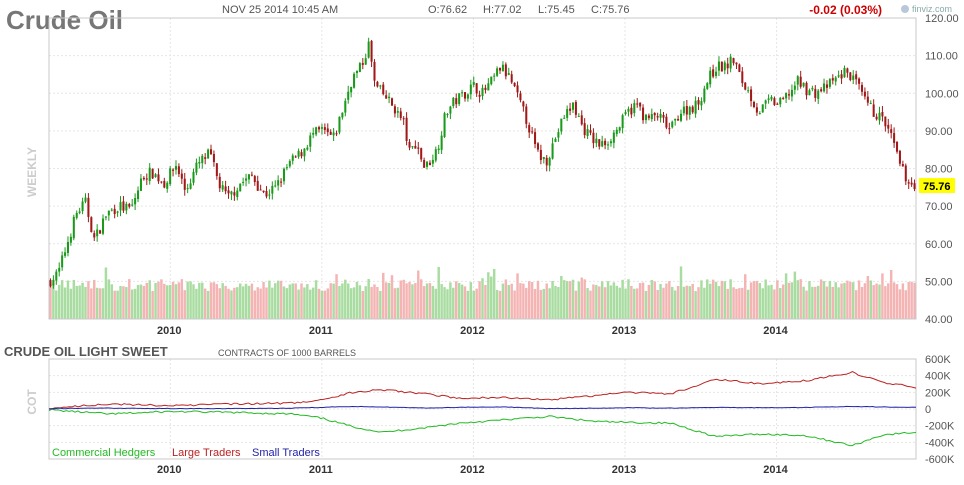 This screenshot has width=964, height=485. What do you see at coordinates (286, 453) in the screenshot?
I see `legend-small: Small Traders` at bounding box center [286, 453].